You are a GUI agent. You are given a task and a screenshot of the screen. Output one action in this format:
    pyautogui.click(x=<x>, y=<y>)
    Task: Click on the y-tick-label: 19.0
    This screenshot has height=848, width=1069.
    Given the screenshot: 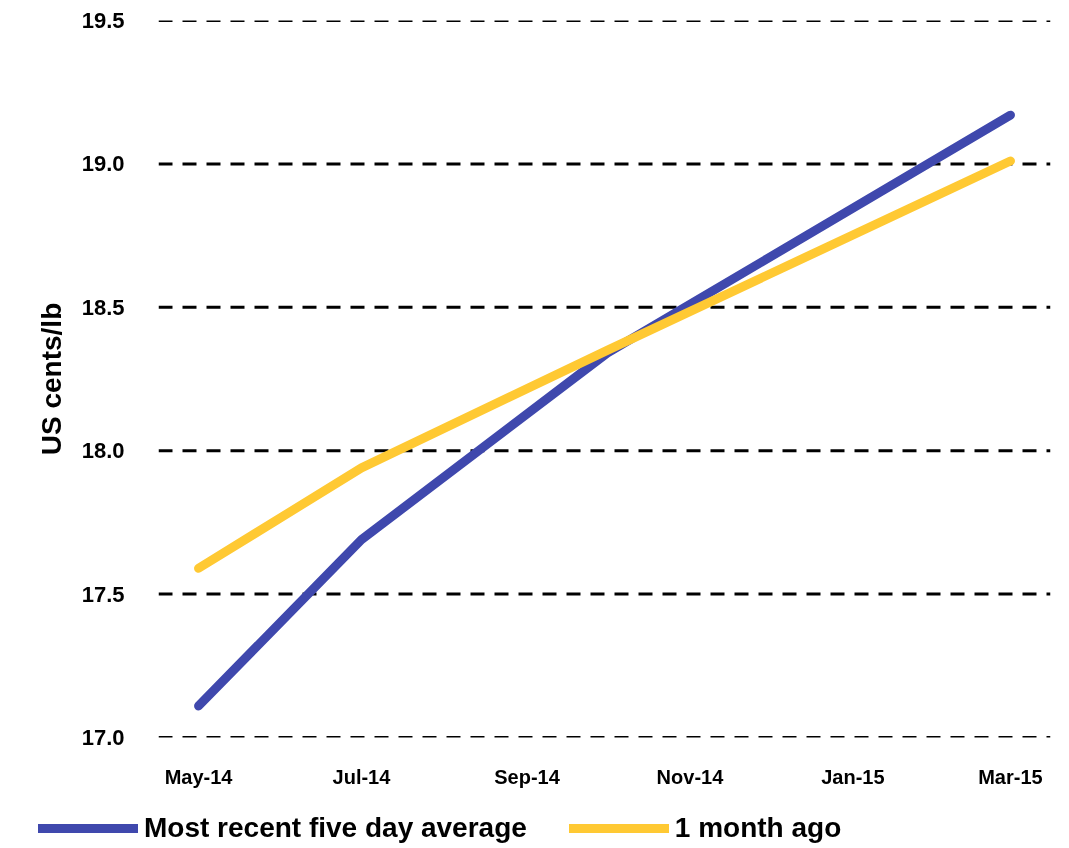 What is the action you would take?
    pyautogui.click(x=103, y=164)
    